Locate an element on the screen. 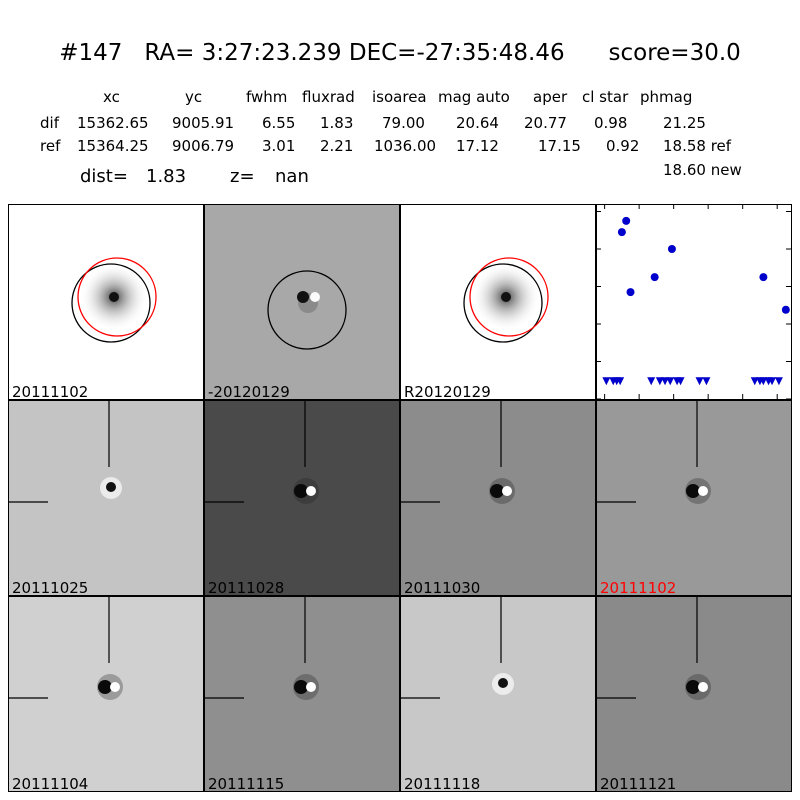  cutout-panel-epoch: 20111118 is located at coordinates (498, 694).